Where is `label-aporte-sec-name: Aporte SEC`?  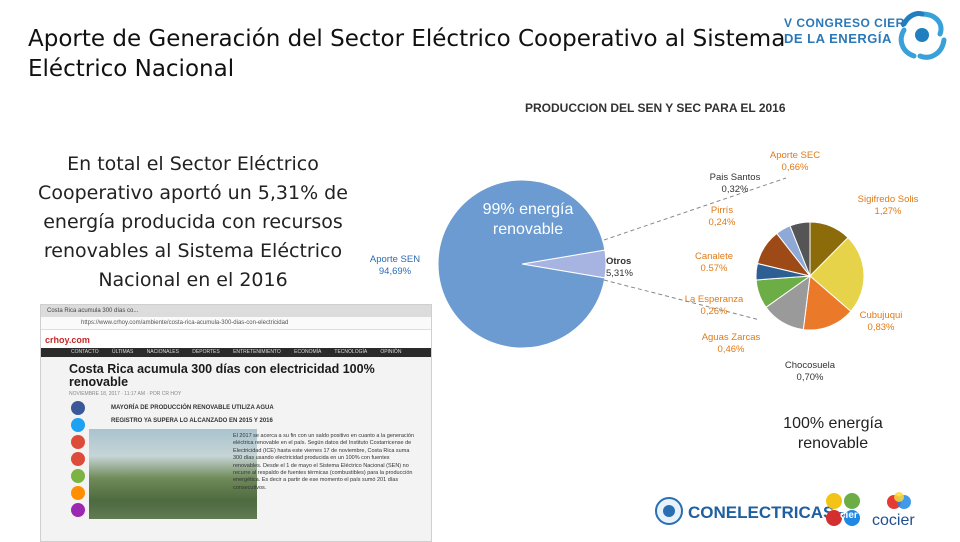
label-aporte-sec-name: Aporte SEC is located at coordinates (795, 155).